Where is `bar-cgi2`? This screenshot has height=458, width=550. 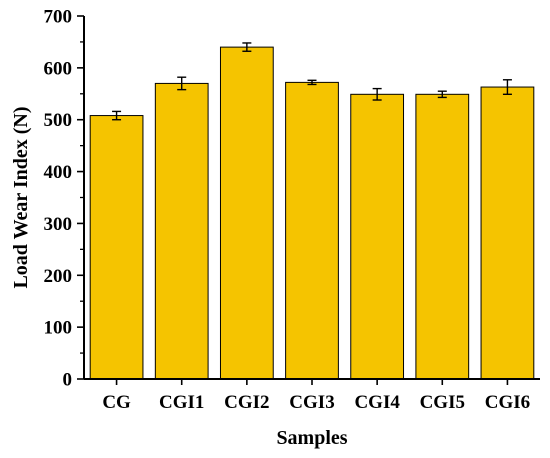 bar-cgi2 is located at coordinates (246, 213).